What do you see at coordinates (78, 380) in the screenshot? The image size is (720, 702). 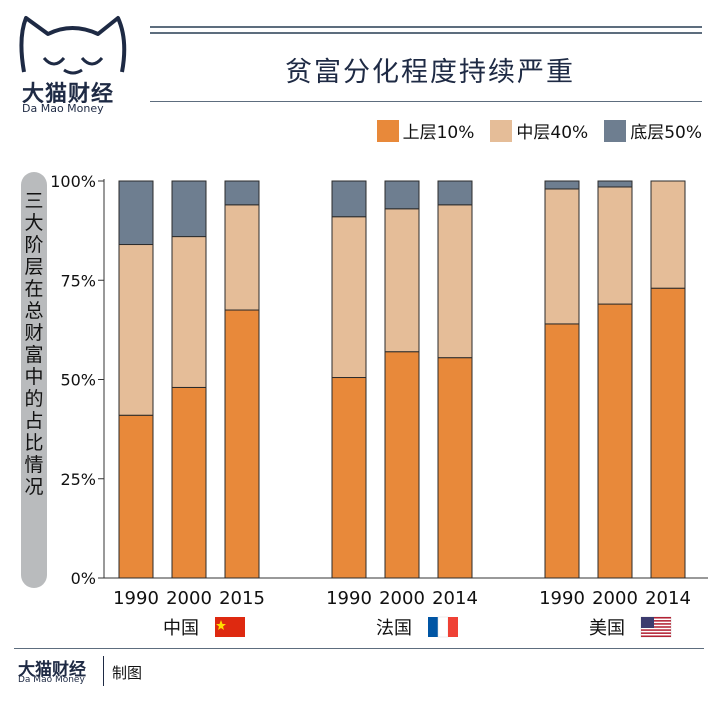 I see `y-tick-label: 50%` at bounding box center [78, 380].